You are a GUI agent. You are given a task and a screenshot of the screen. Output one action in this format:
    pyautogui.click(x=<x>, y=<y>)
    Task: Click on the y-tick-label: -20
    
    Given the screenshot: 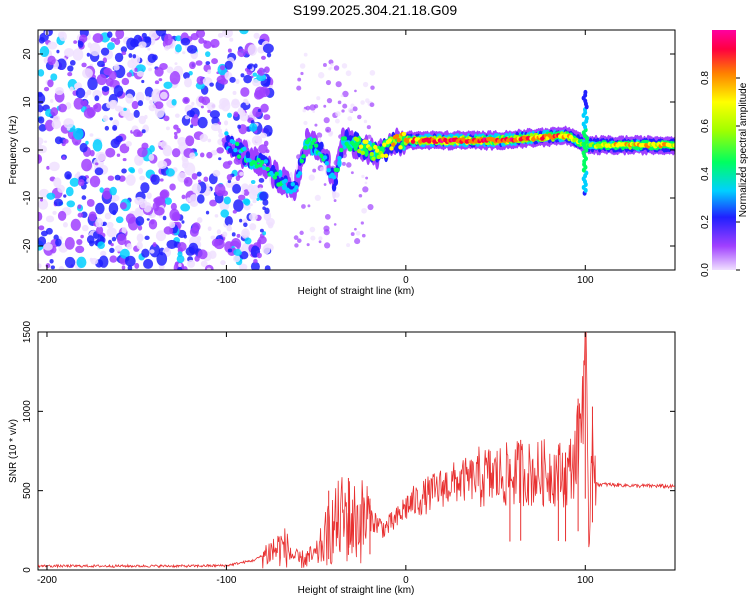 What is the action you would take?
    pyautogui.click(x=27, y=245)
    